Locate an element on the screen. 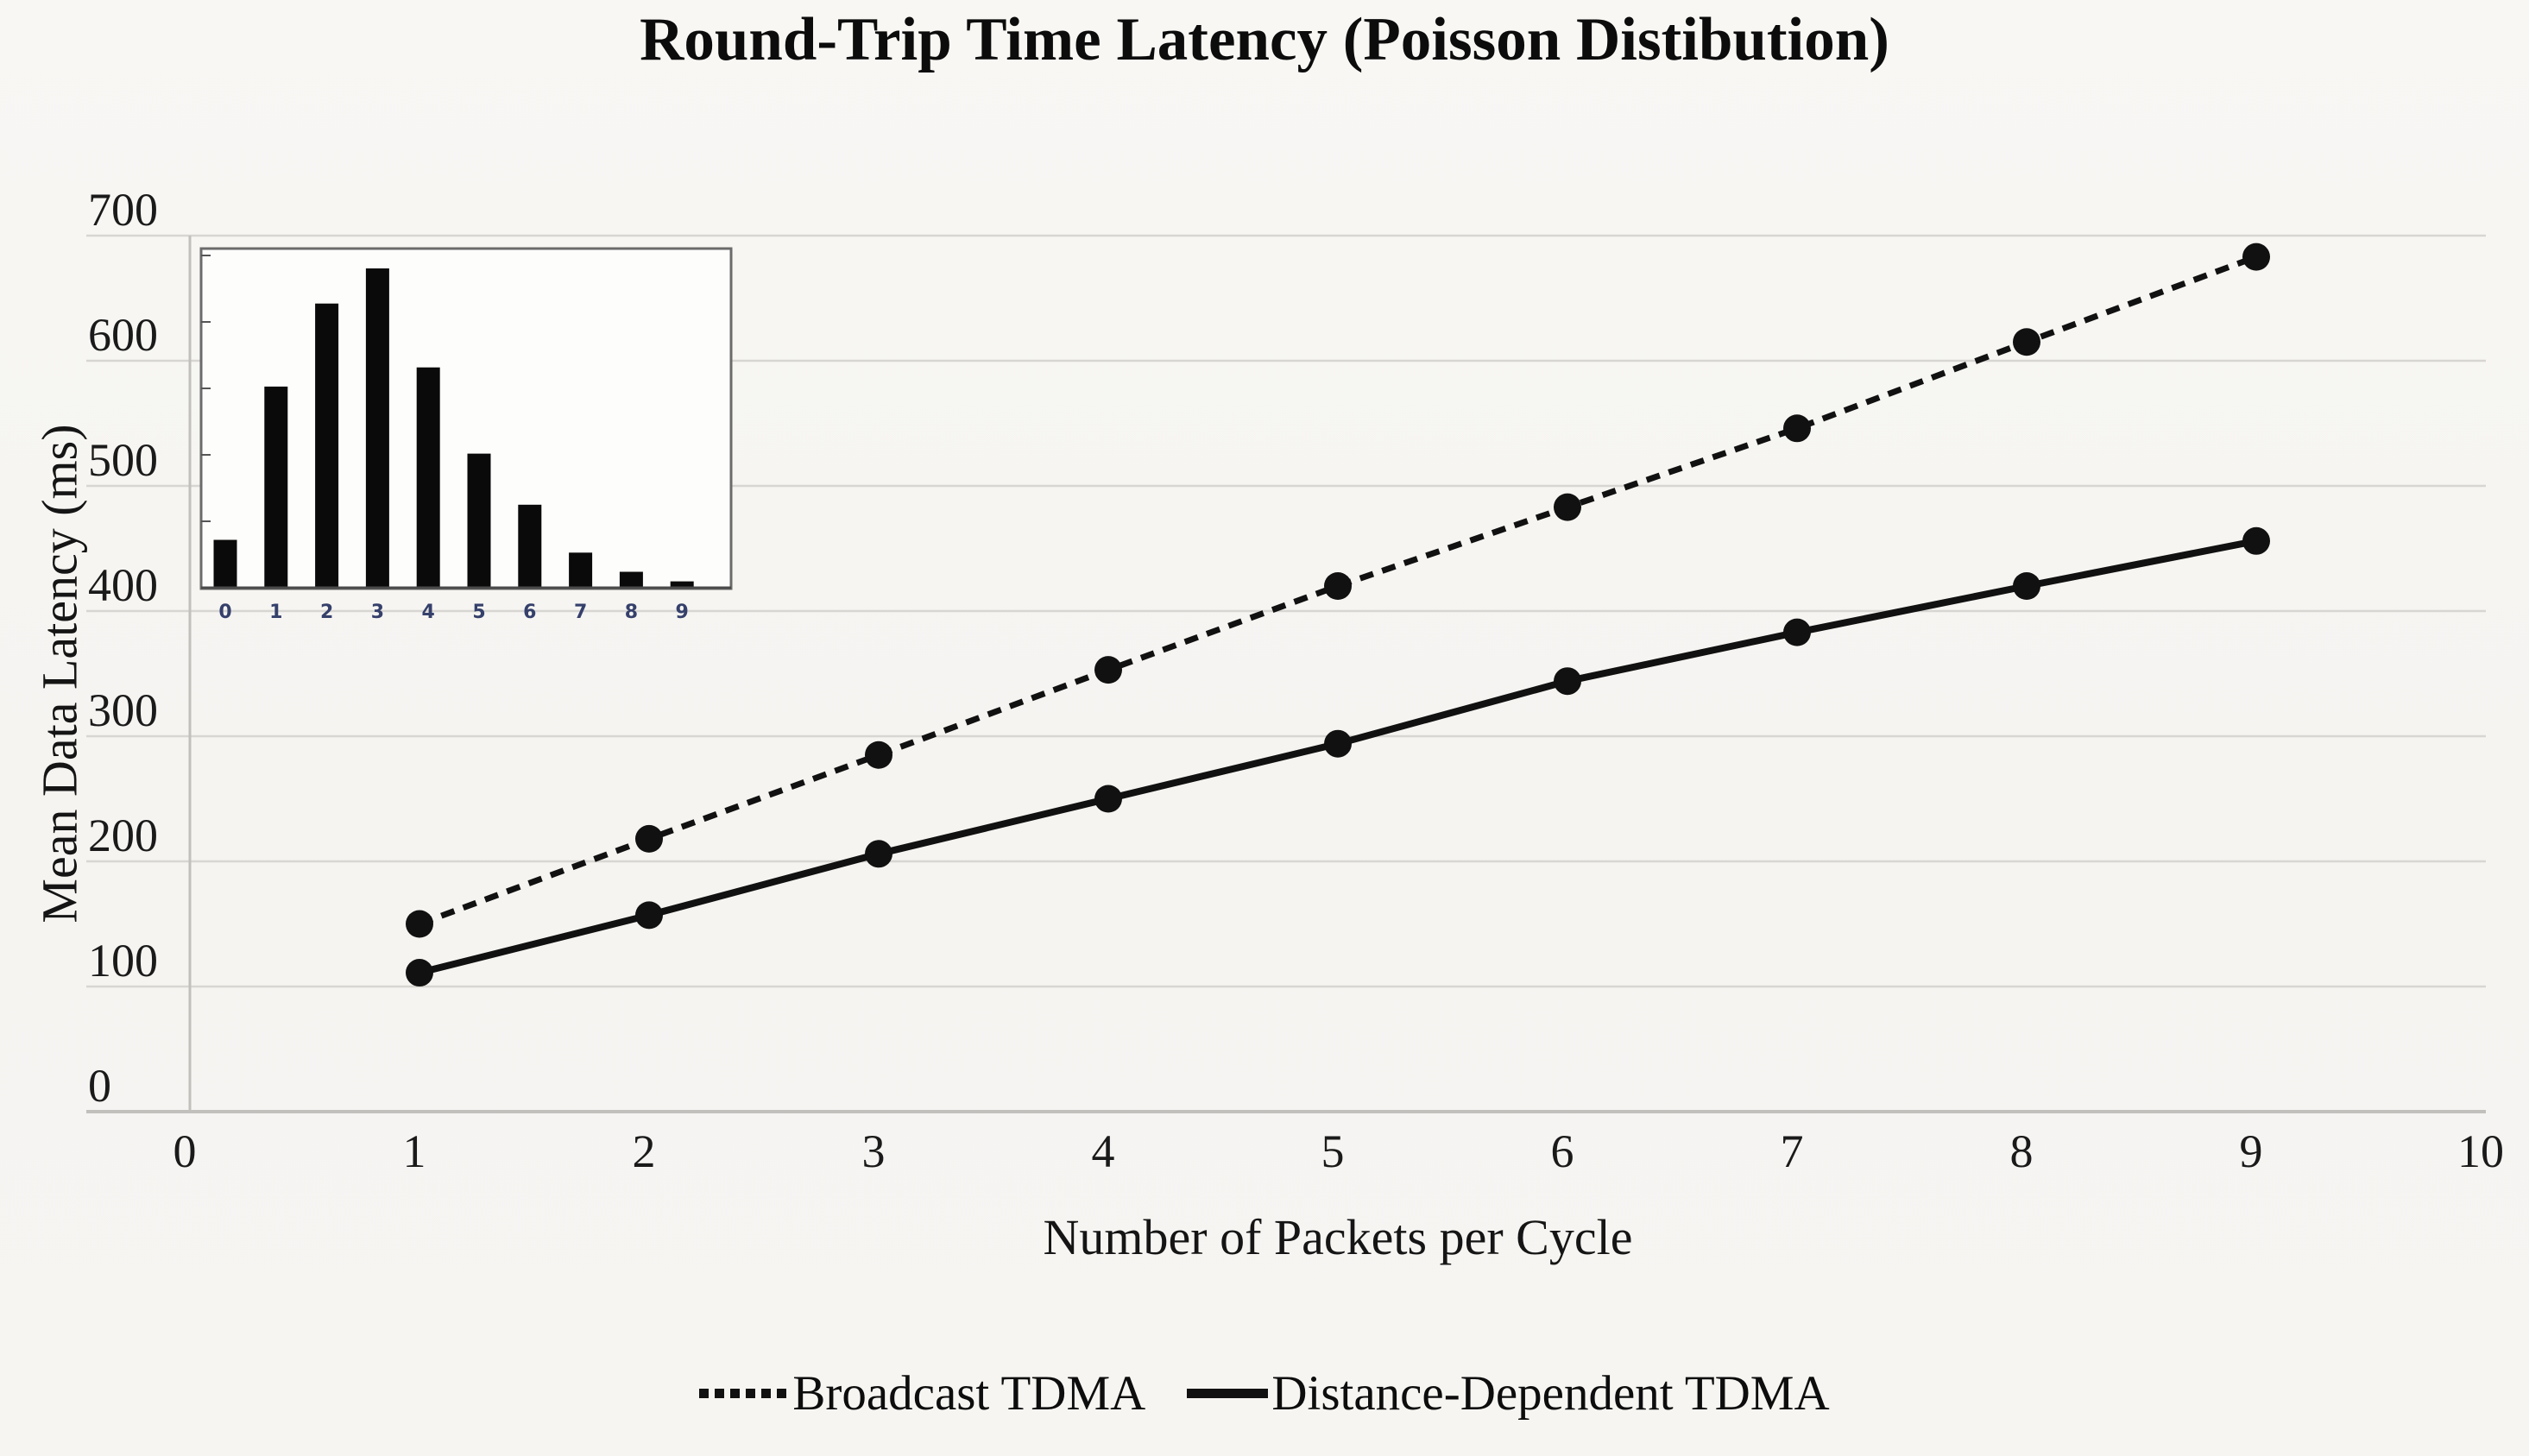 The image size is (2529, 1456). x-tick-label: 4 is located at coordinates (1103, 1151).